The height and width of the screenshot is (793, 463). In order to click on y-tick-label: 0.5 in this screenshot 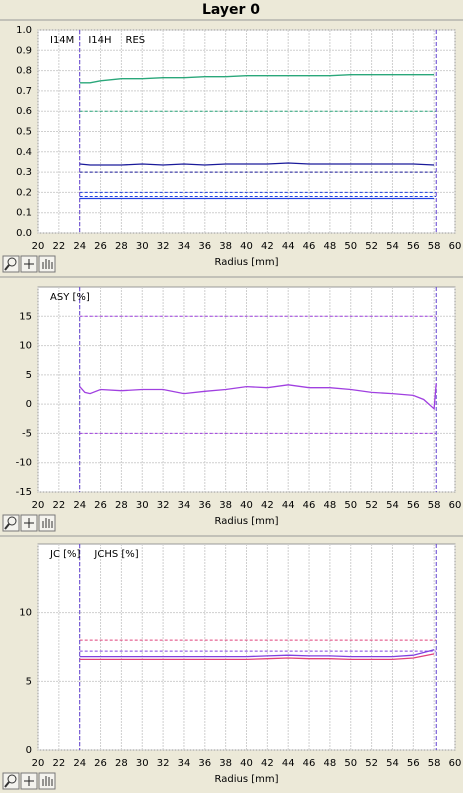, I will do `click(24, 132)`.